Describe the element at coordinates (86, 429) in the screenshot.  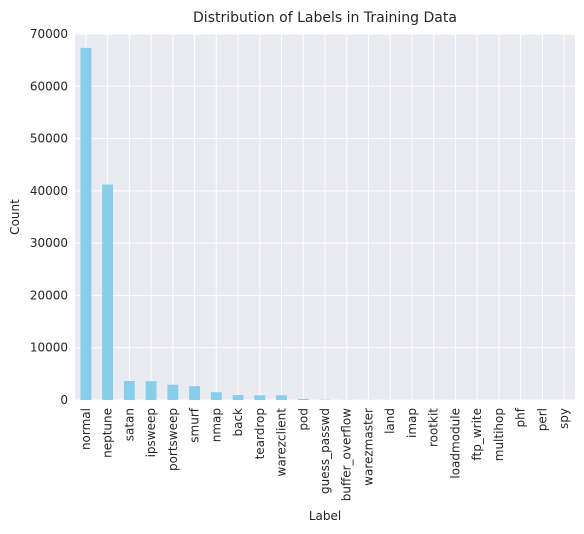
I see `x-tick-label: normal` at that location.